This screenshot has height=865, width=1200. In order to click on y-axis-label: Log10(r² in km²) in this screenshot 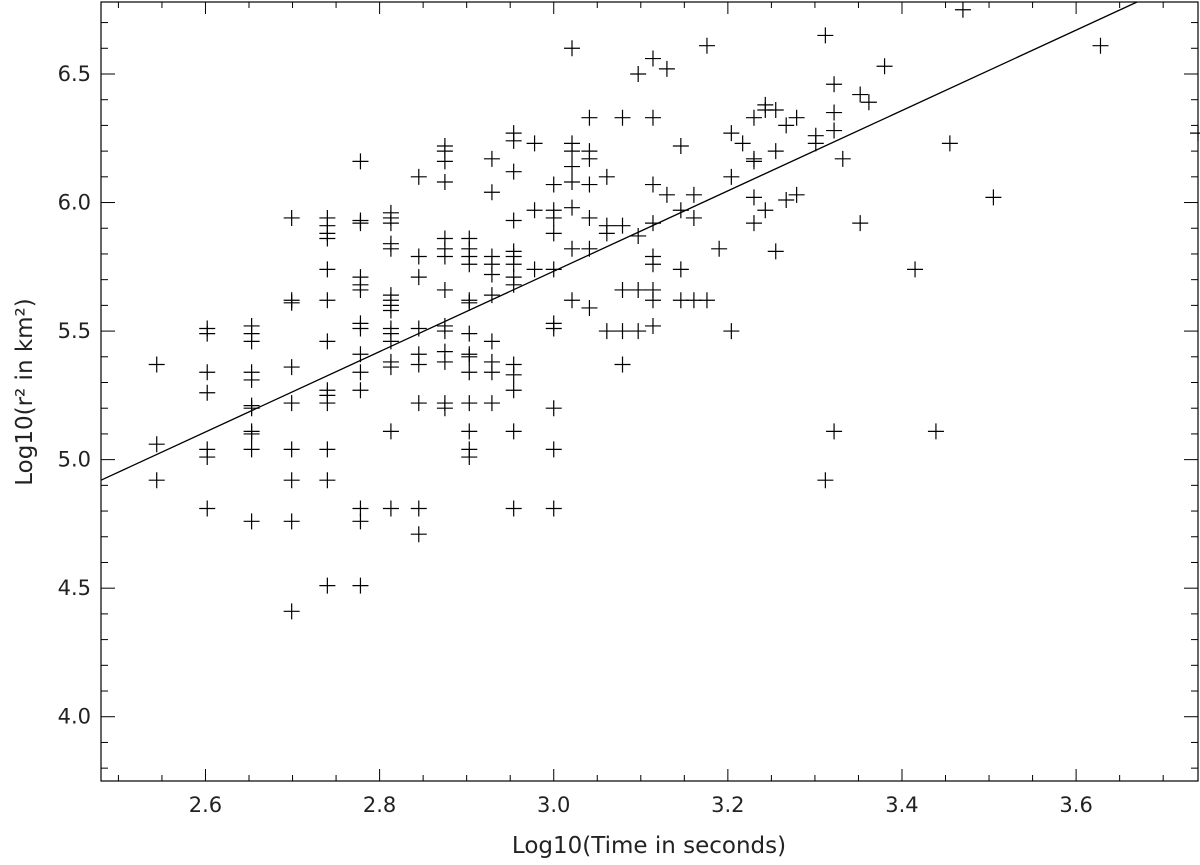, I will do `click(25, 392)`.